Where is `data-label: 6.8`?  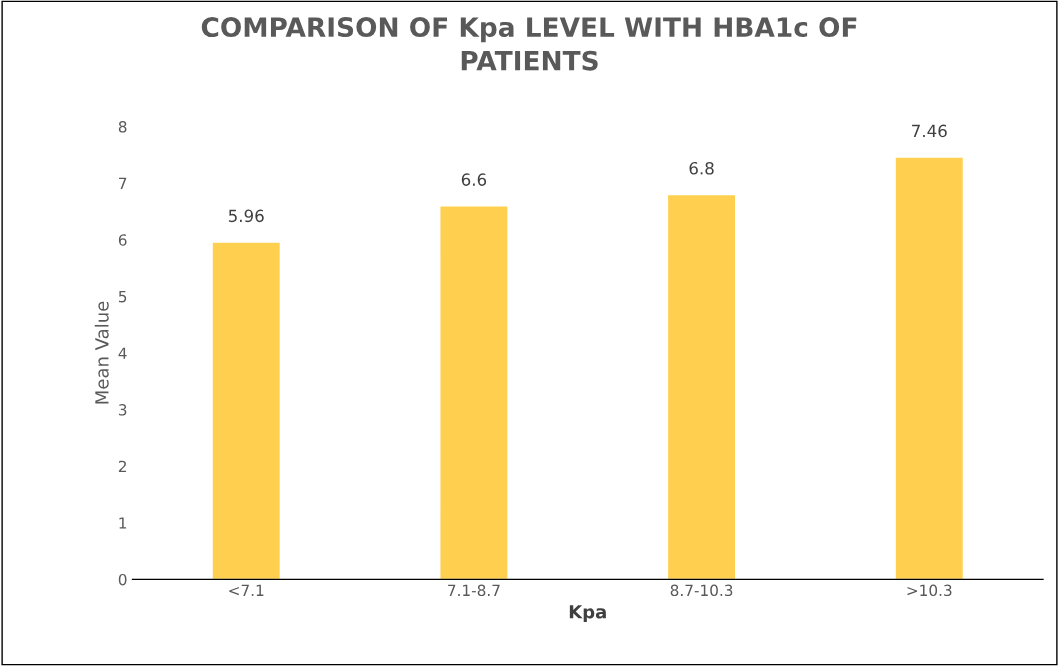
data-label: 6.8 is located at coordinates (701, 168).